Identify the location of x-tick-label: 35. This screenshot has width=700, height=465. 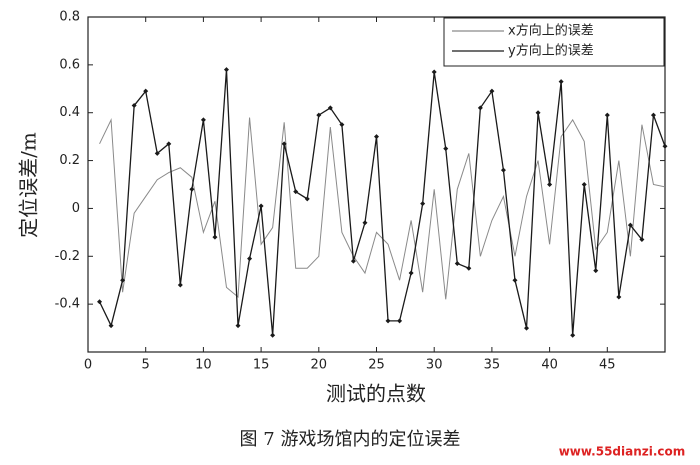
(492, 365).